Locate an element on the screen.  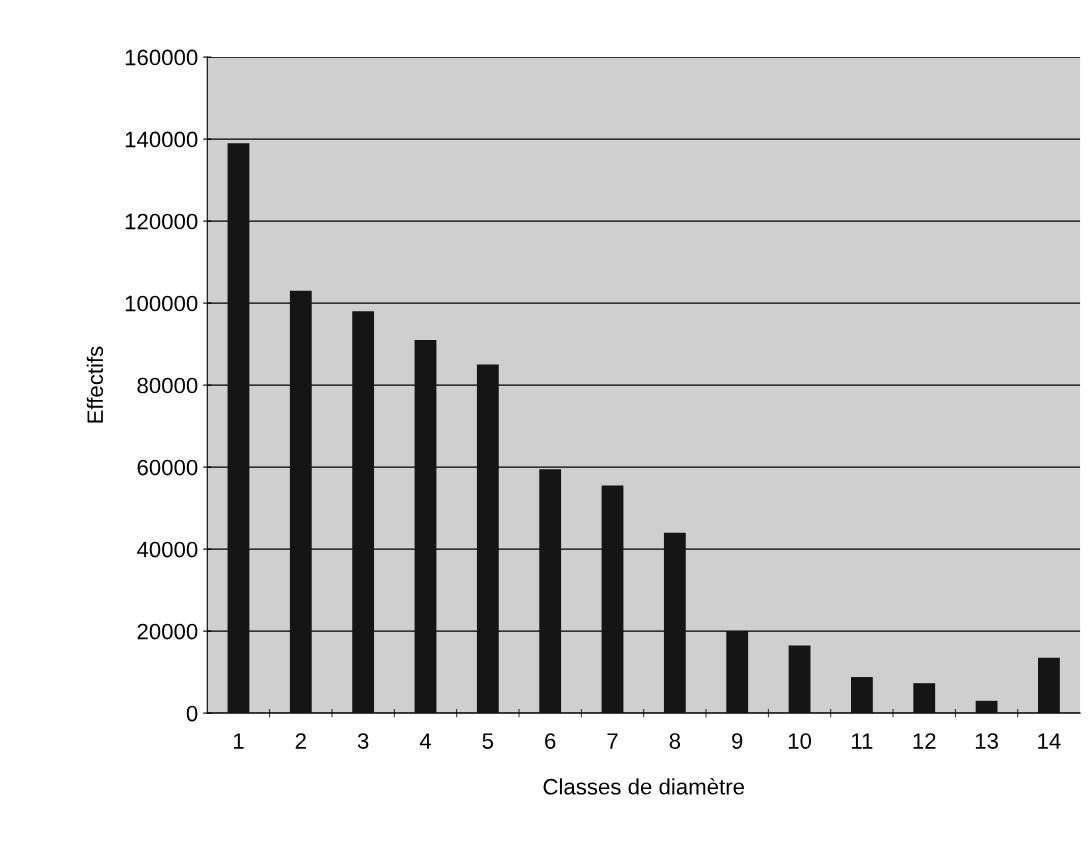
x-tick-label: 12 is located at coordinates (924, 741).